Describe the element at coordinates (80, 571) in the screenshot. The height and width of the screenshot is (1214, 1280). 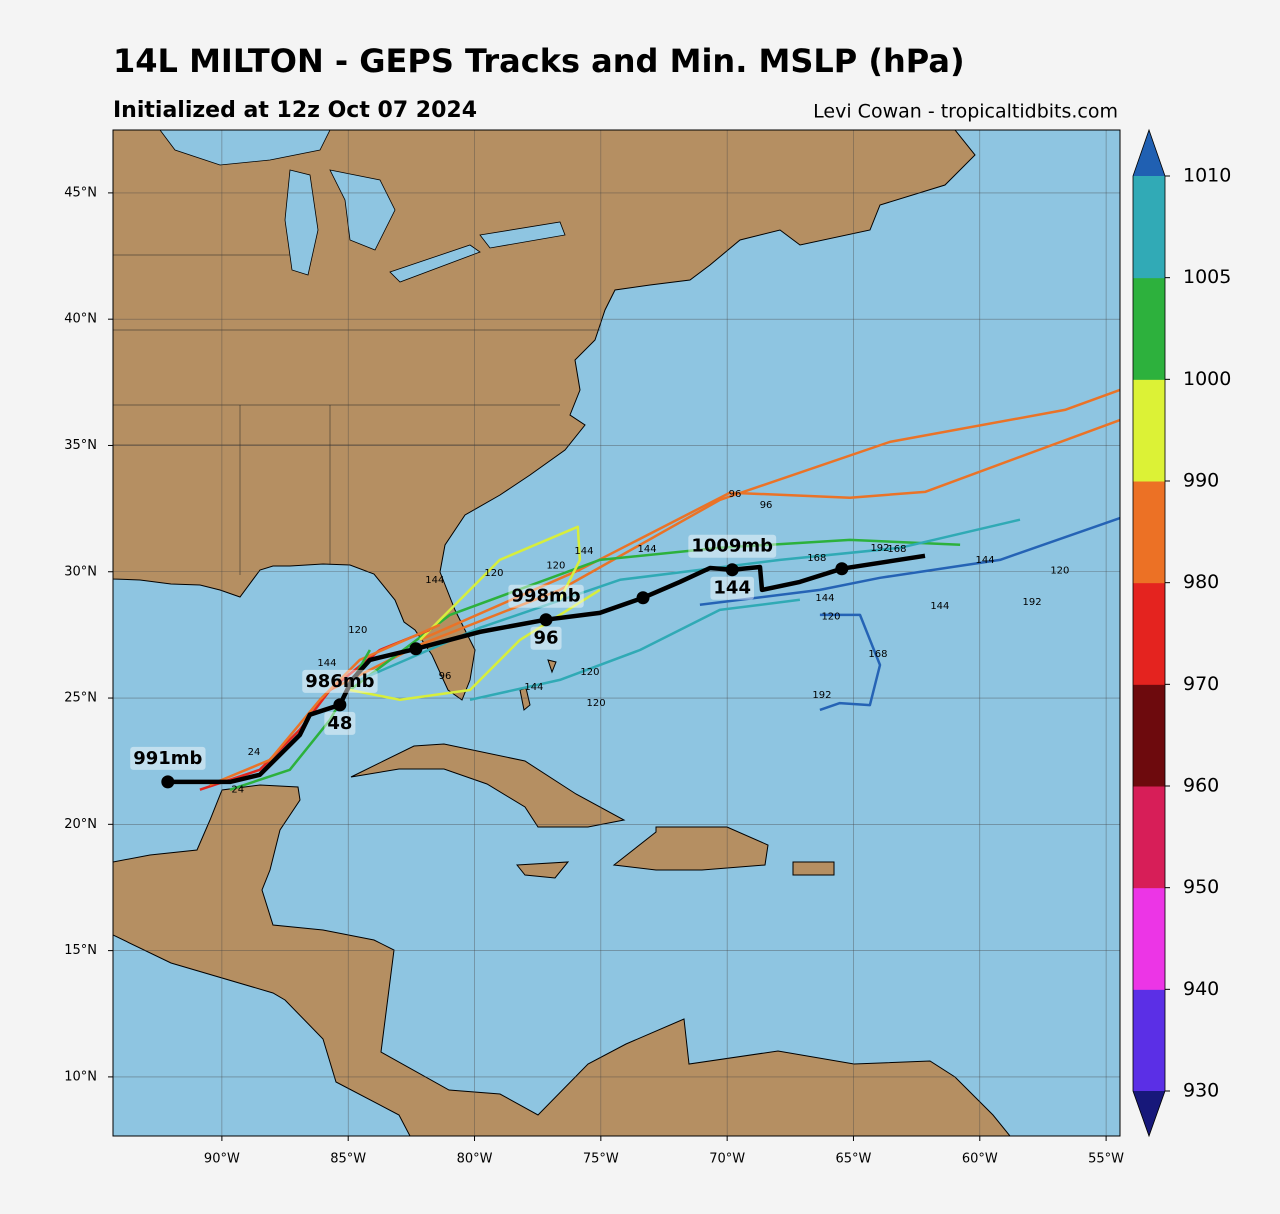
I see `y-tick-label: 30°N` at that location.